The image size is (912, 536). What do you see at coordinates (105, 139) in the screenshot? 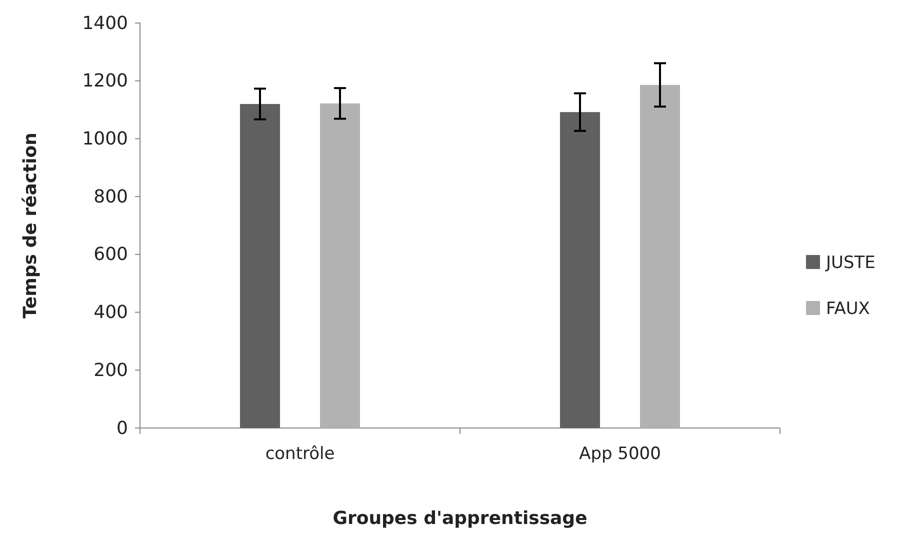
I see `y-tick-label: 1000` at bounding box center [105, 139].